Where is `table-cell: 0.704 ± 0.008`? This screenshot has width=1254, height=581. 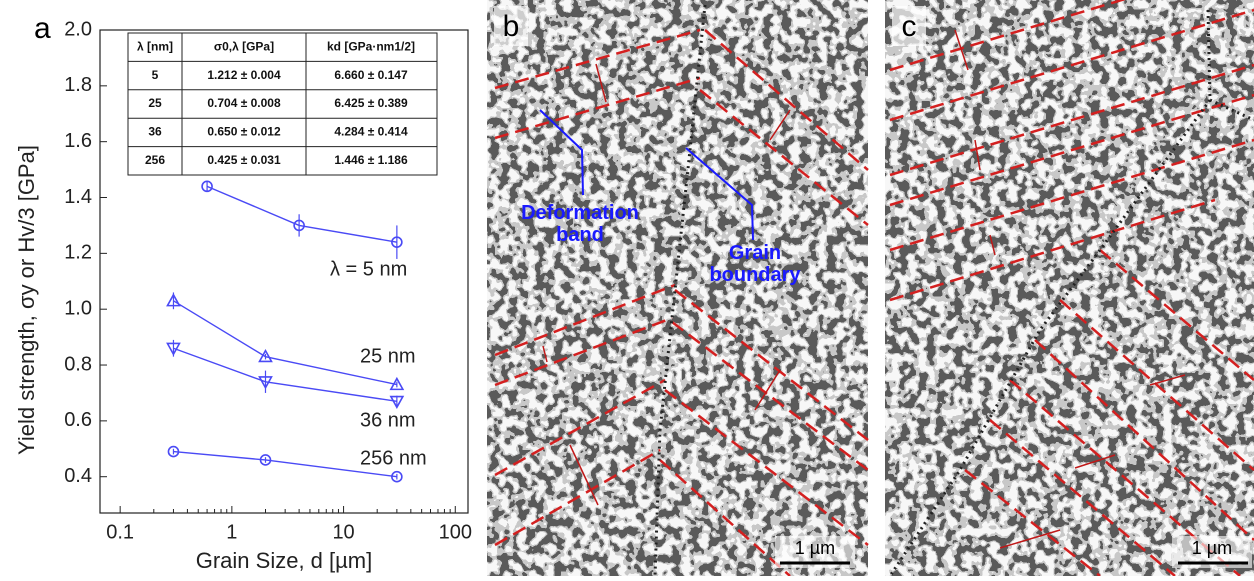 table-cell: 0.704 ± 0.008 is located at coordinates (244, 103).